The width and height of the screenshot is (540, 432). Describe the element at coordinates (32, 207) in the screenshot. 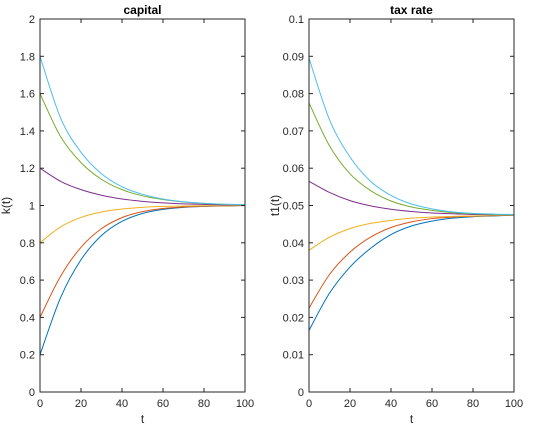

I see `y-tick-label: 1` at that location.